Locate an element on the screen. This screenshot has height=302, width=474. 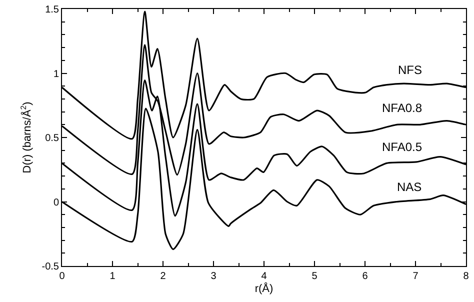
x-axis-title: r(Å) is located at coordinates (264, 288).